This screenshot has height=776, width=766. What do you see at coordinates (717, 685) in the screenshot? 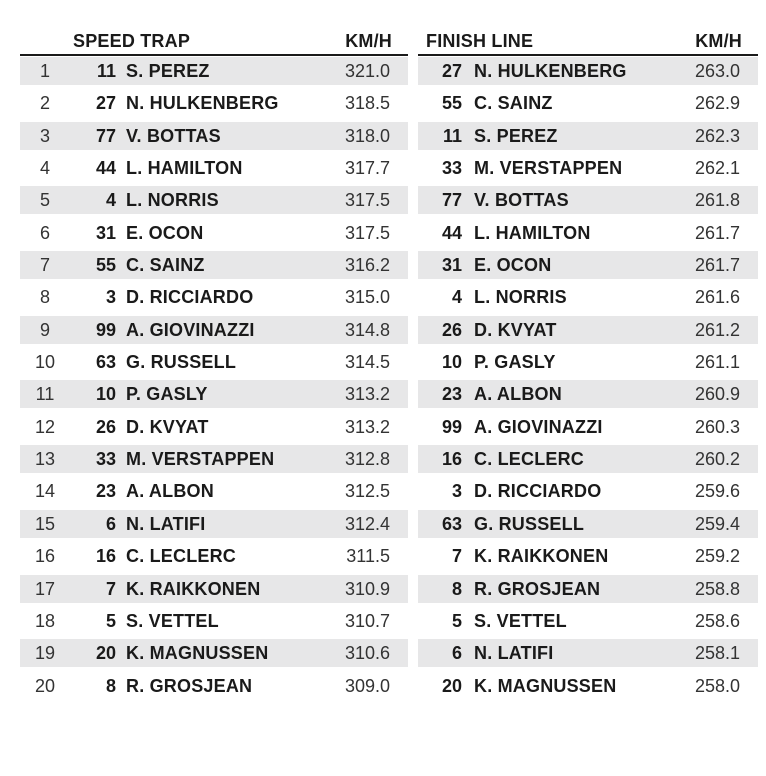
I see `speed-cell: 258.0` at bounding box center [717, 685].